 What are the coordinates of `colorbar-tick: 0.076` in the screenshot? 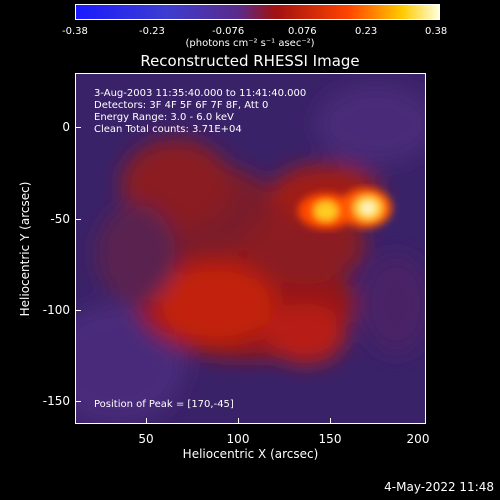 It's located at (302, 31).